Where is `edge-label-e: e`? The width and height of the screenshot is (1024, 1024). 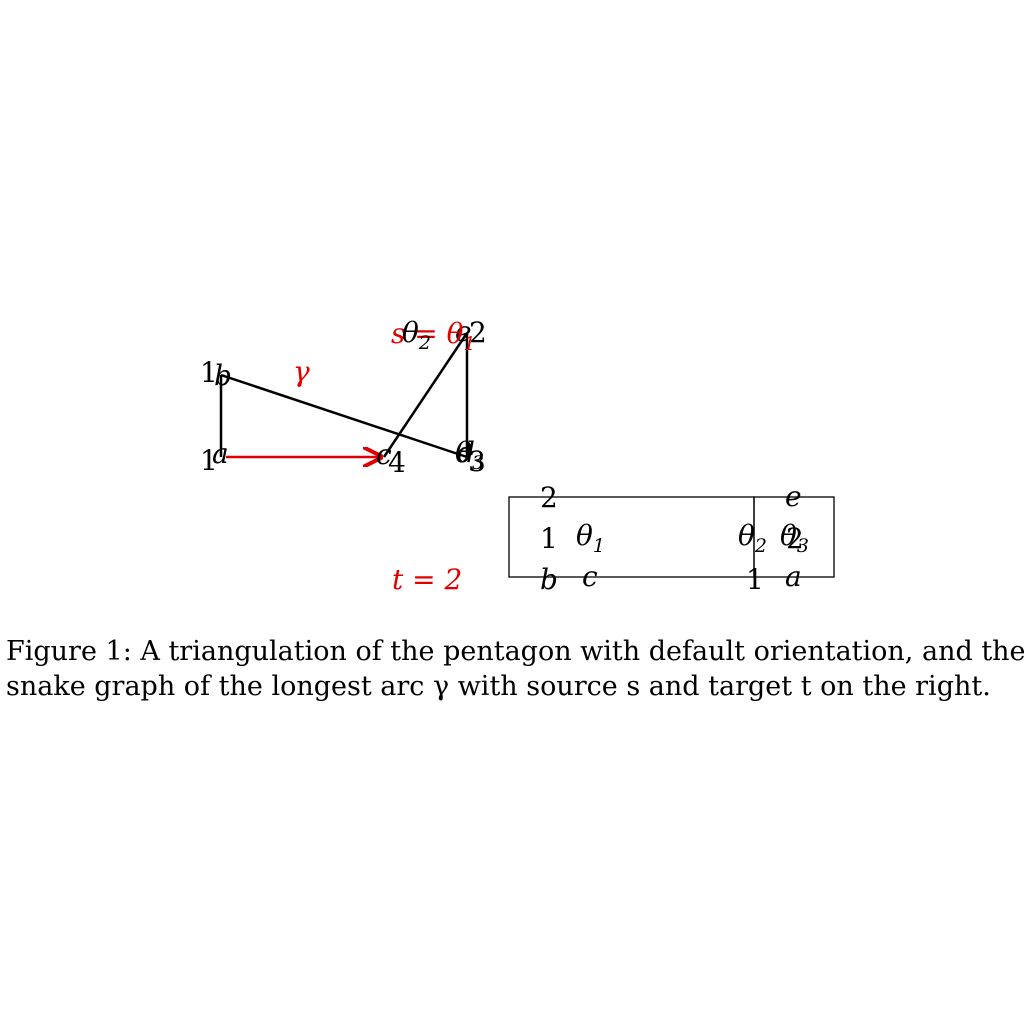
edge-label-e: e is located at coordinates (463, 331).